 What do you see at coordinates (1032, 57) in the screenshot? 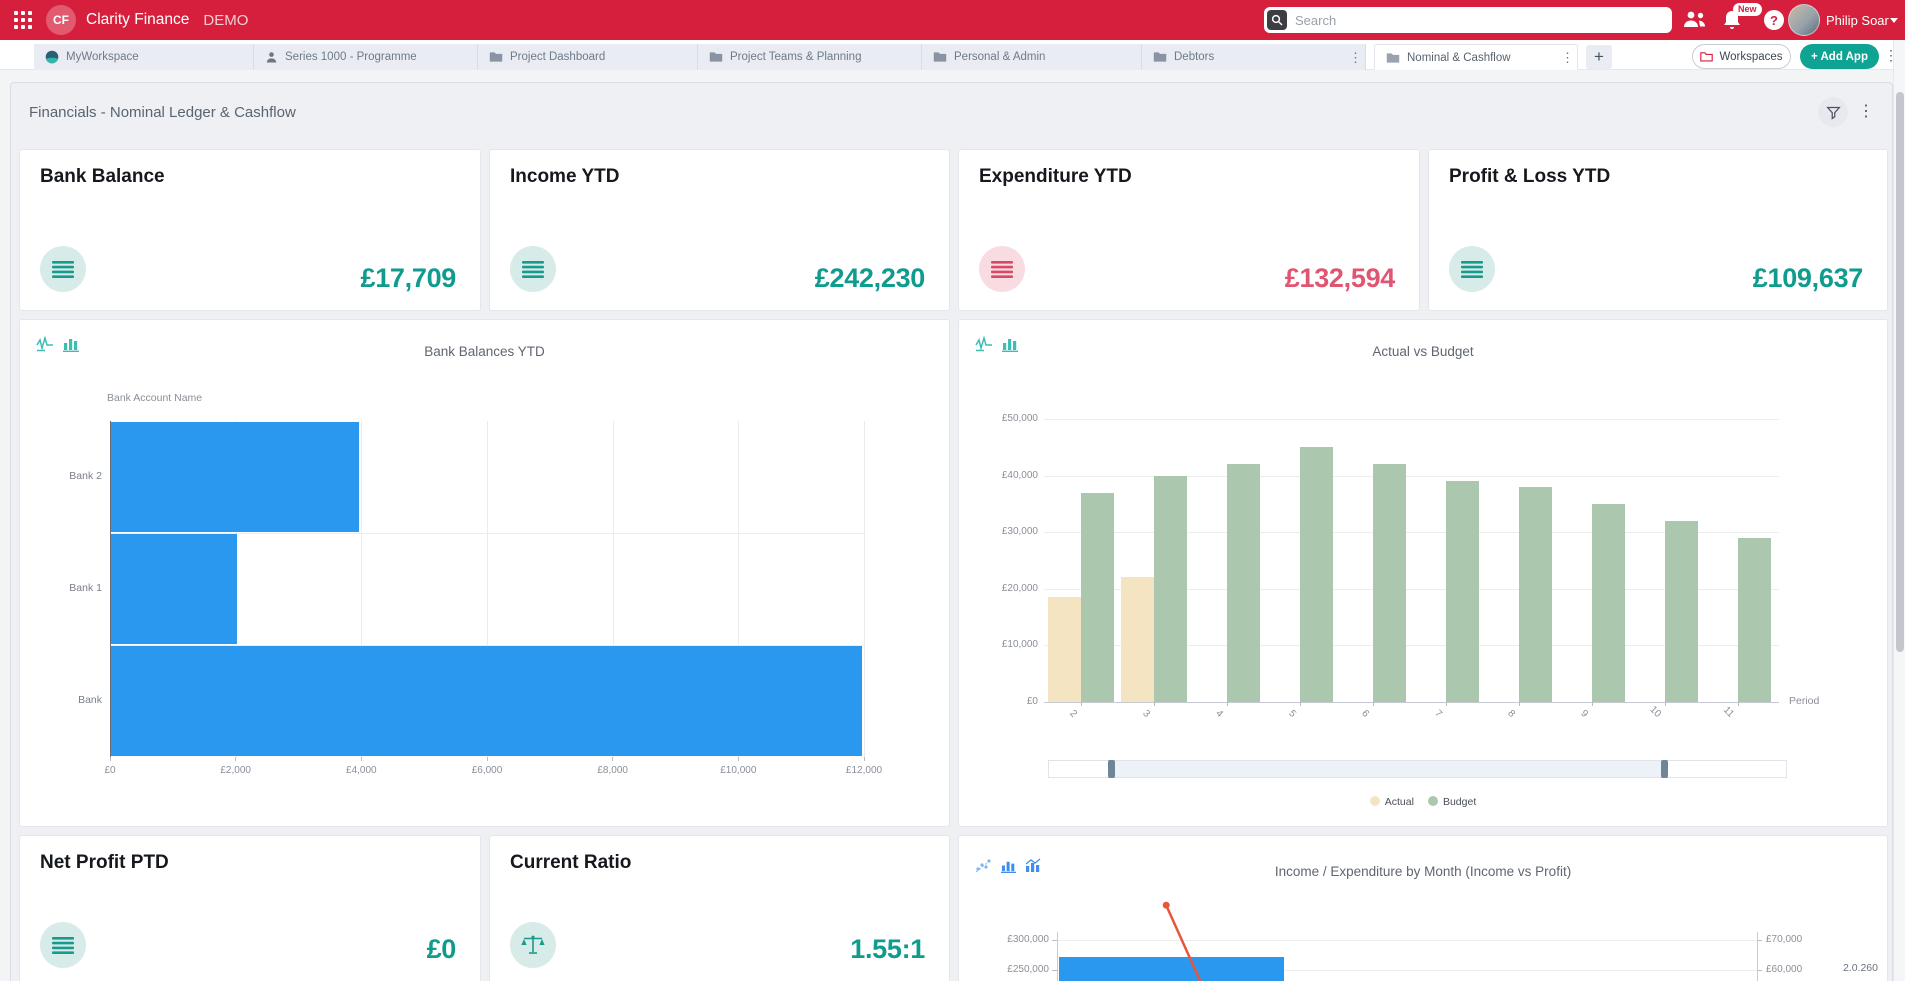
I see `tab-personal-admin: Personal & Admin` at bounding box center [1032, 57].